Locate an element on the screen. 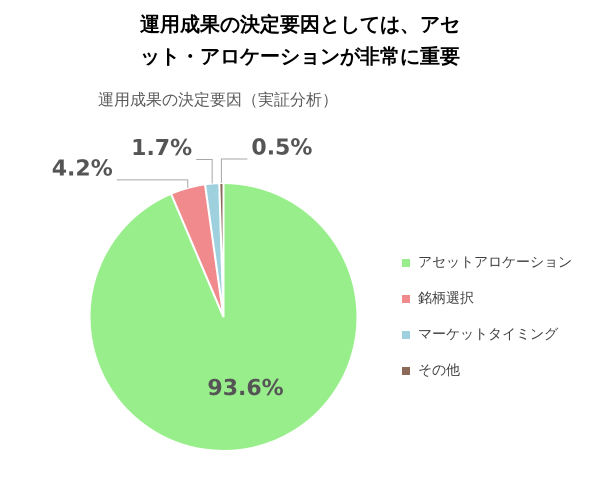 This screenshot has width=600, height=488. legend-label: 銘柄選択 is located at coordinates (446, 298).